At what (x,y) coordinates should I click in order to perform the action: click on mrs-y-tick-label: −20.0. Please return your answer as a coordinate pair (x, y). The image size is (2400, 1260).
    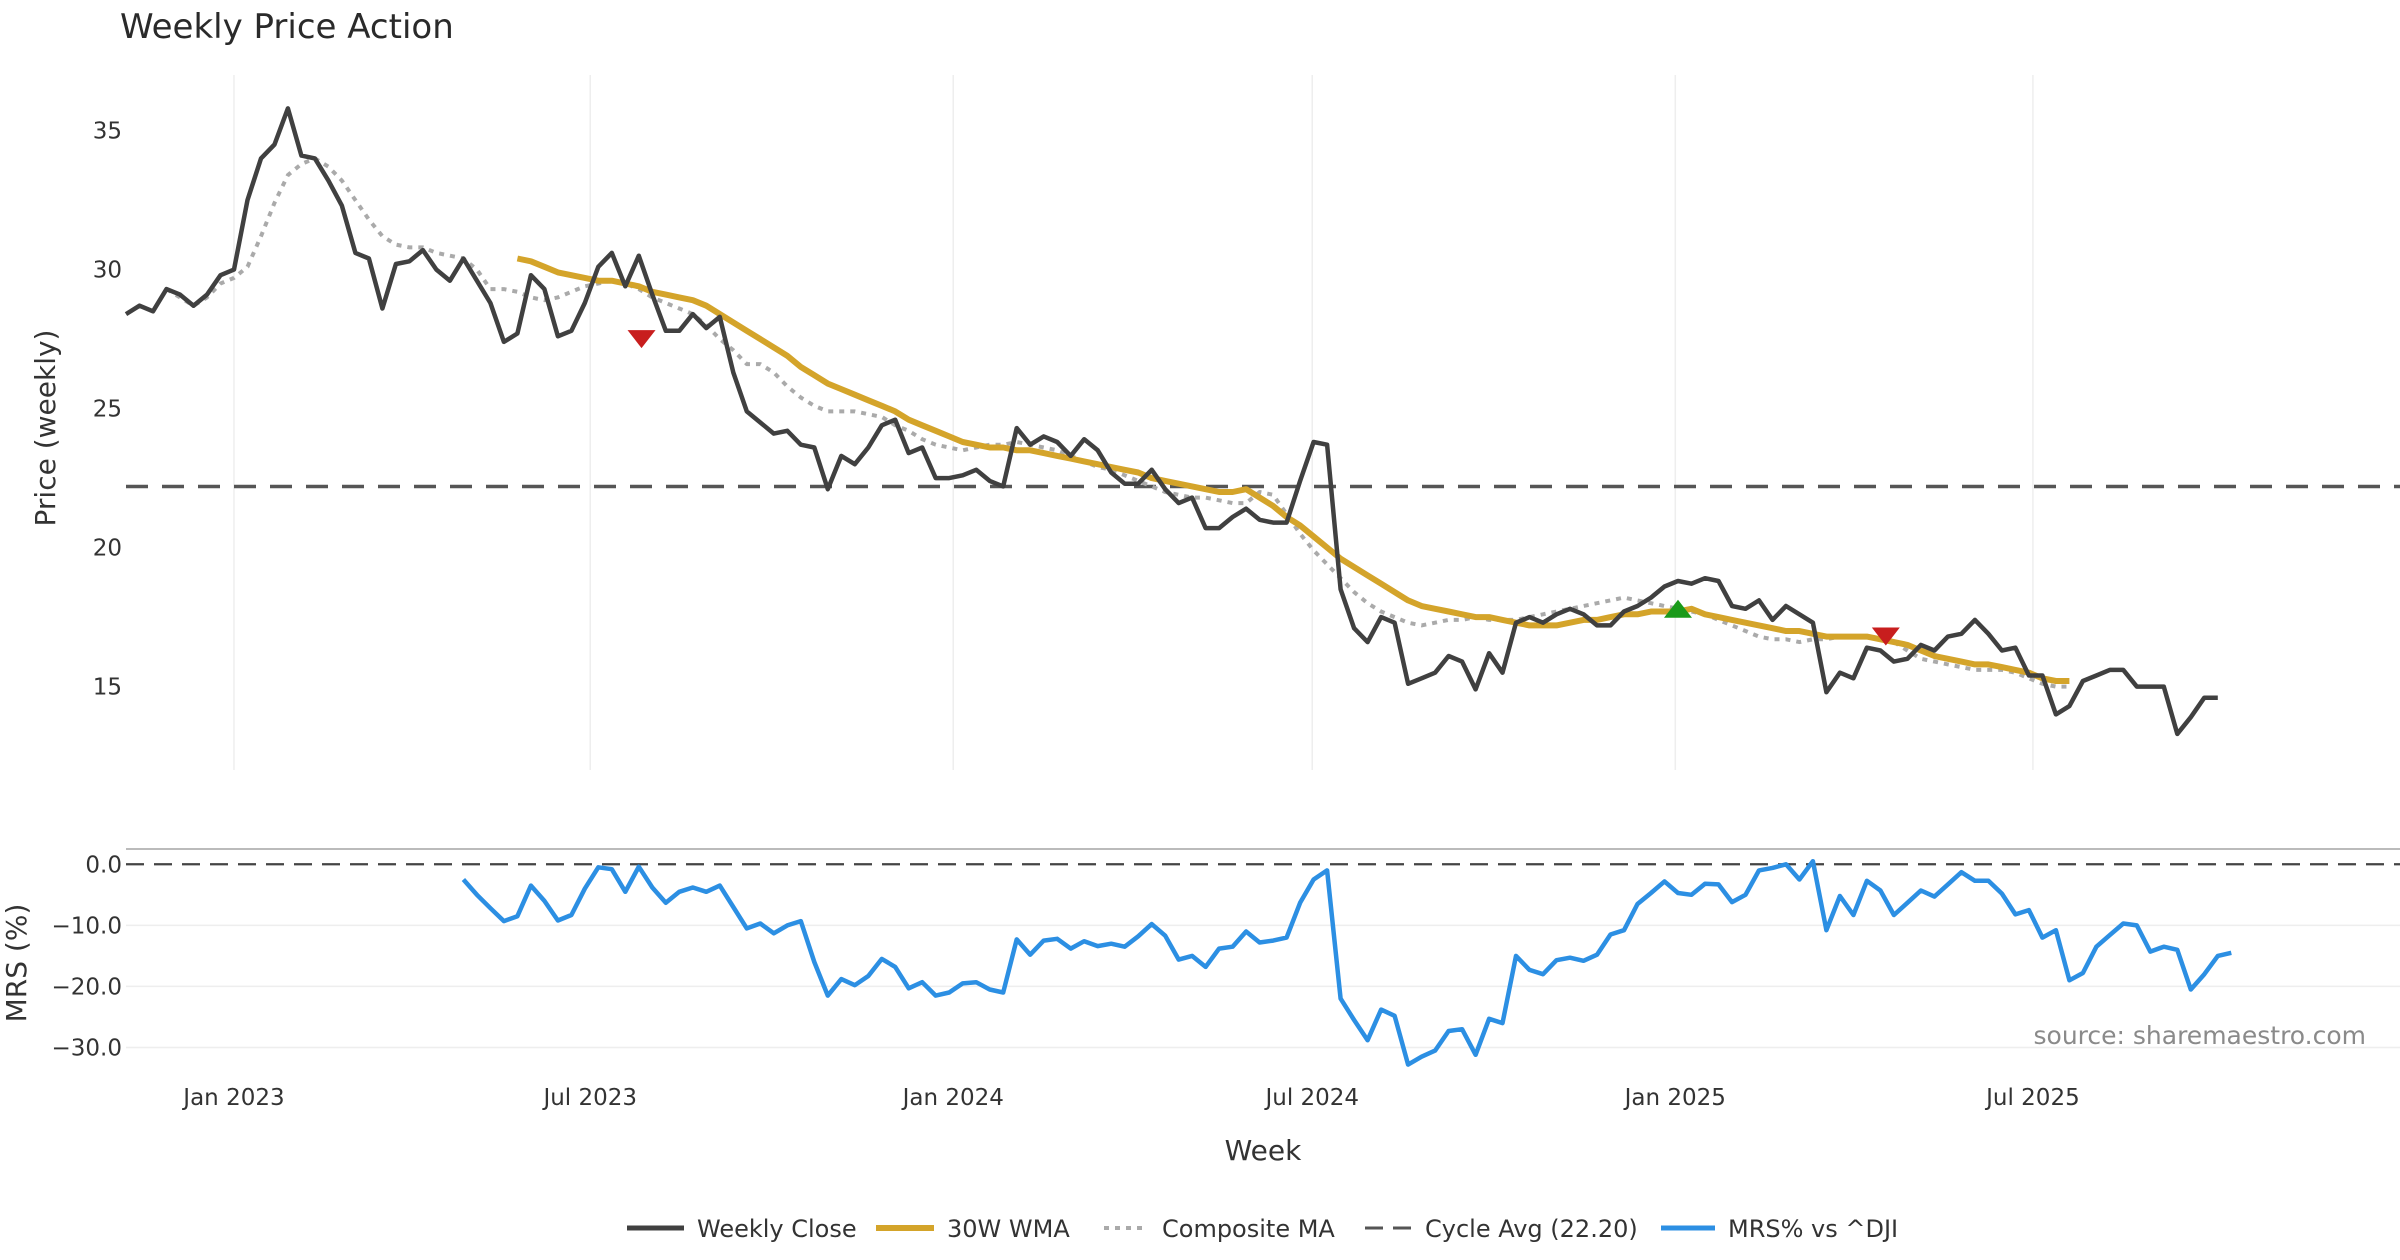
    Looking at the image, I should click on (87, 987).